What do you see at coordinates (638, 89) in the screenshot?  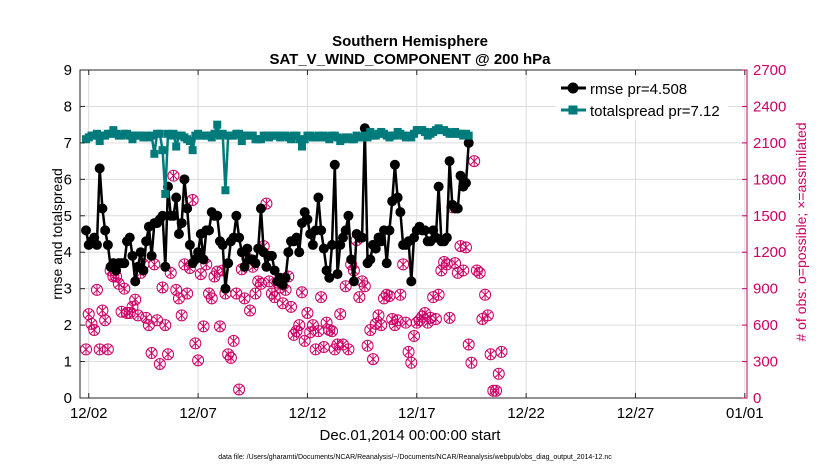 I see `legend-rmse-label: rmse pr=4.508` at bounding box center [638, 89].